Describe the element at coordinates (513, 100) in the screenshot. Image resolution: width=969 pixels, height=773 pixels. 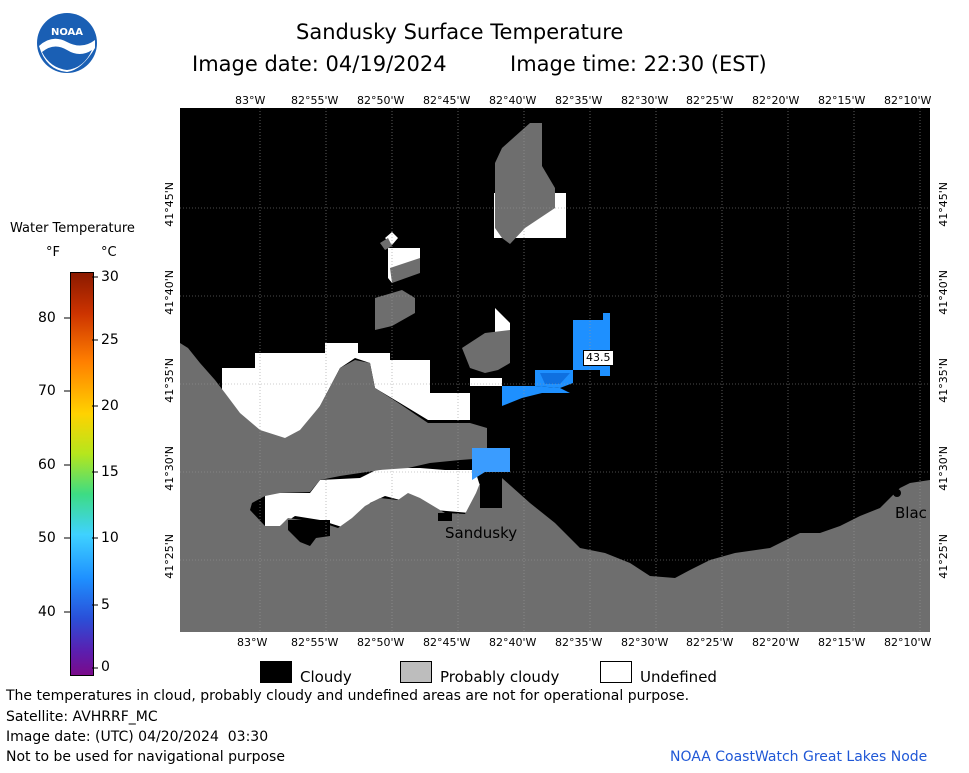
I see `lon-label-top: 82°40'W` at that location.